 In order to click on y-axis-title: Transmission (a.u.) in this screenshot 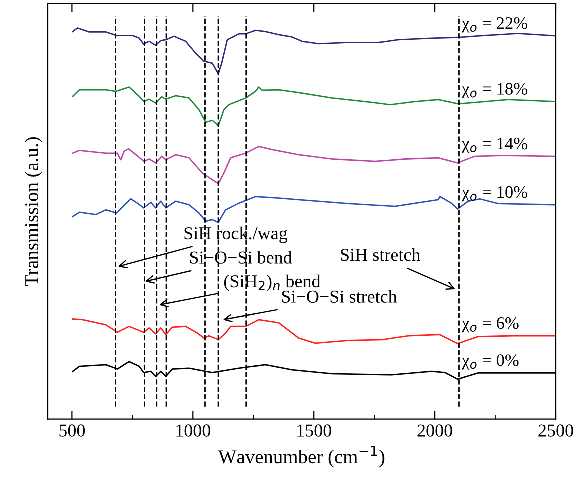, I will do `click(33, 212)`.